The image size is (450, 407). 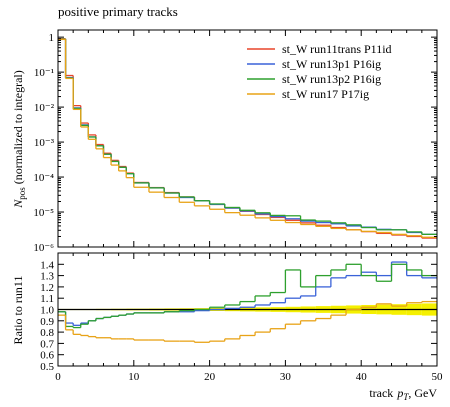 I want to click on x-tick-label: 30, so click(x=286, y=377).